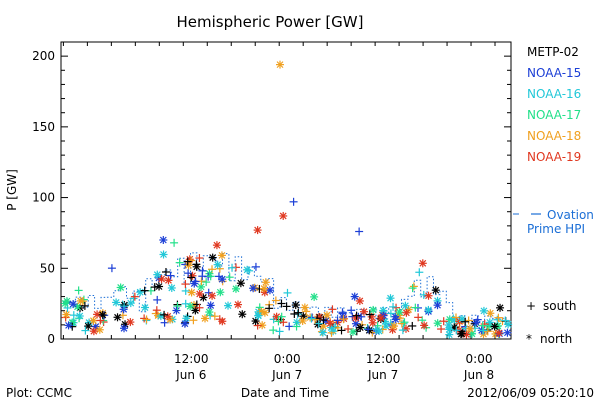 Image resolution: width=600 pixels, height=400 pixels. I want to click on x-axis-label: Date and Time, so click(285, 393).